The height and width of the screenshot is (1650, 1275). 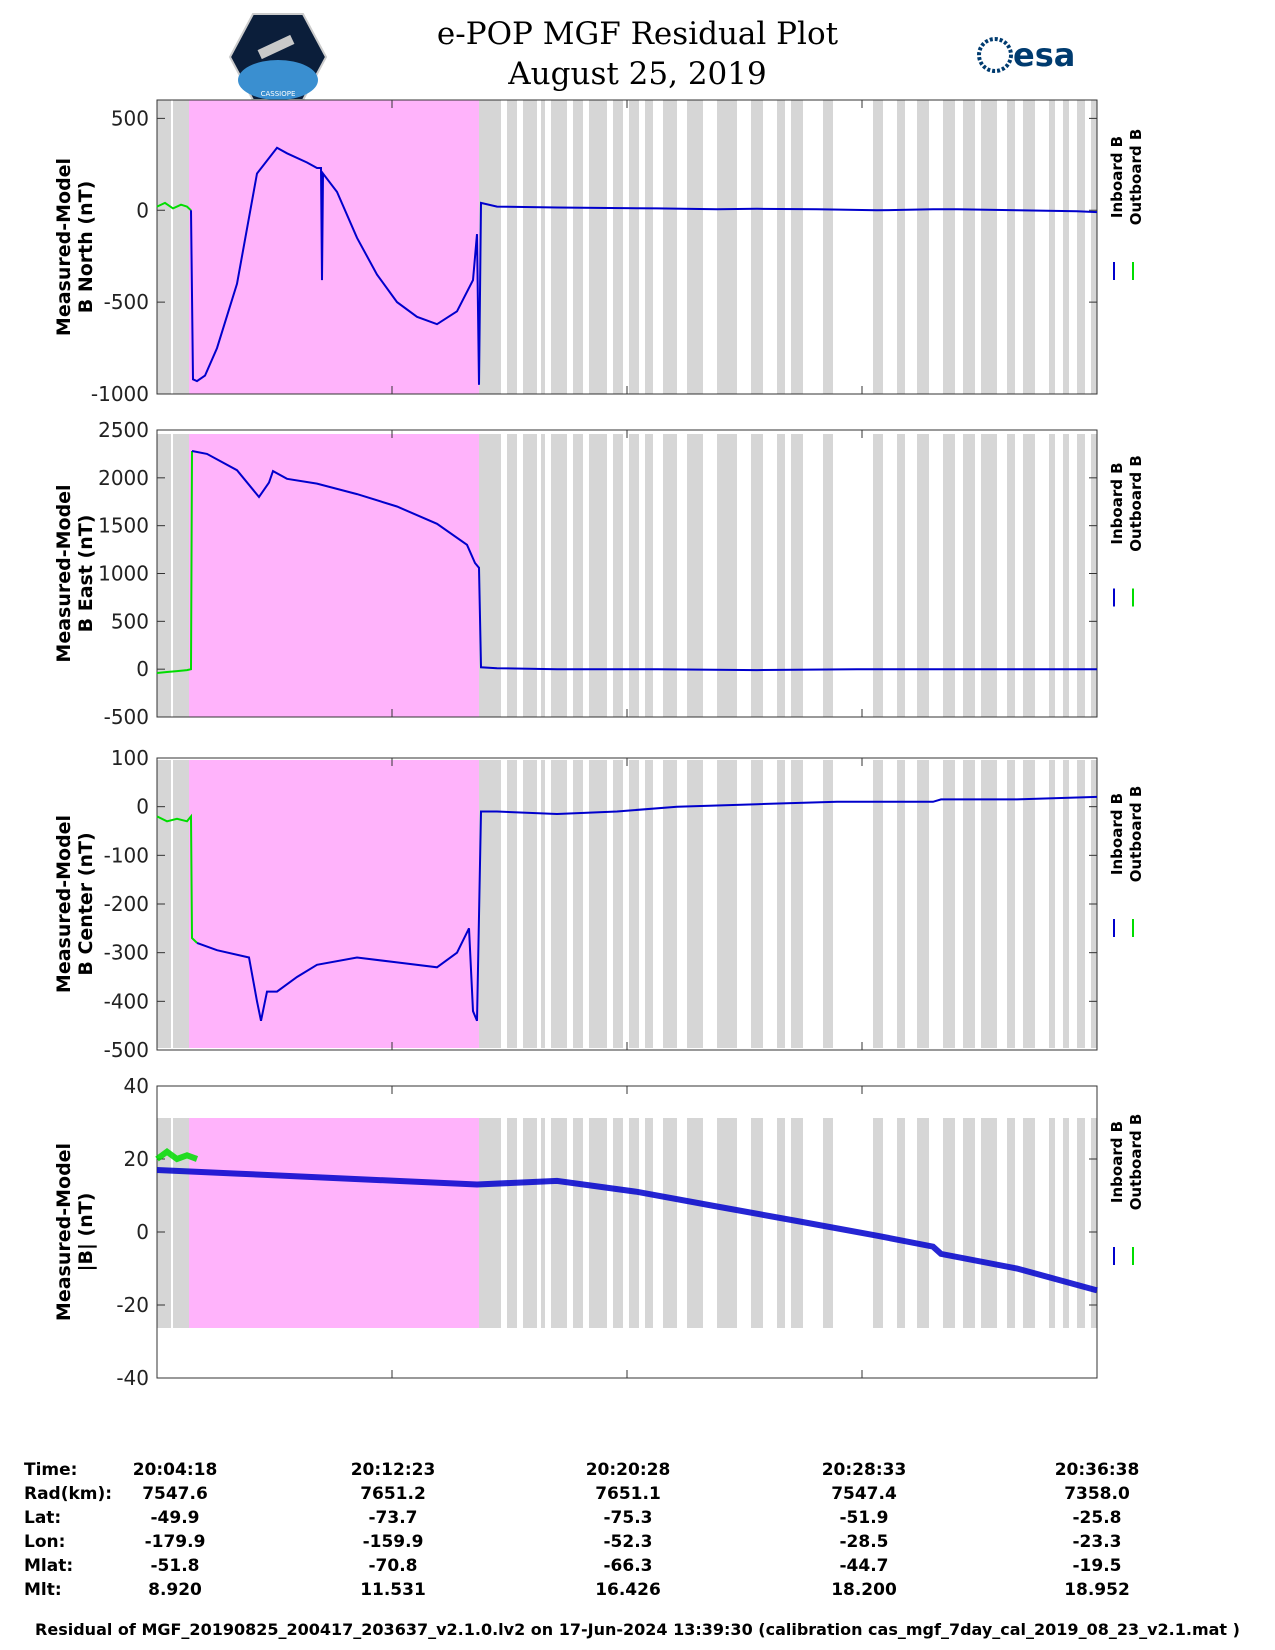 I want to click on y-tick-label: -500, so click(x=126, y=1050).